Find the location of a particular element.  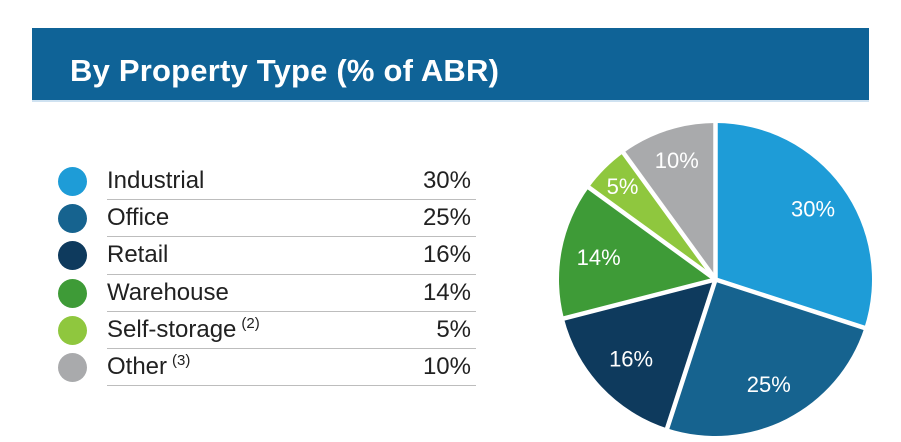

legend-row-retail: Retail 16% is located at coordinates (267, 256).